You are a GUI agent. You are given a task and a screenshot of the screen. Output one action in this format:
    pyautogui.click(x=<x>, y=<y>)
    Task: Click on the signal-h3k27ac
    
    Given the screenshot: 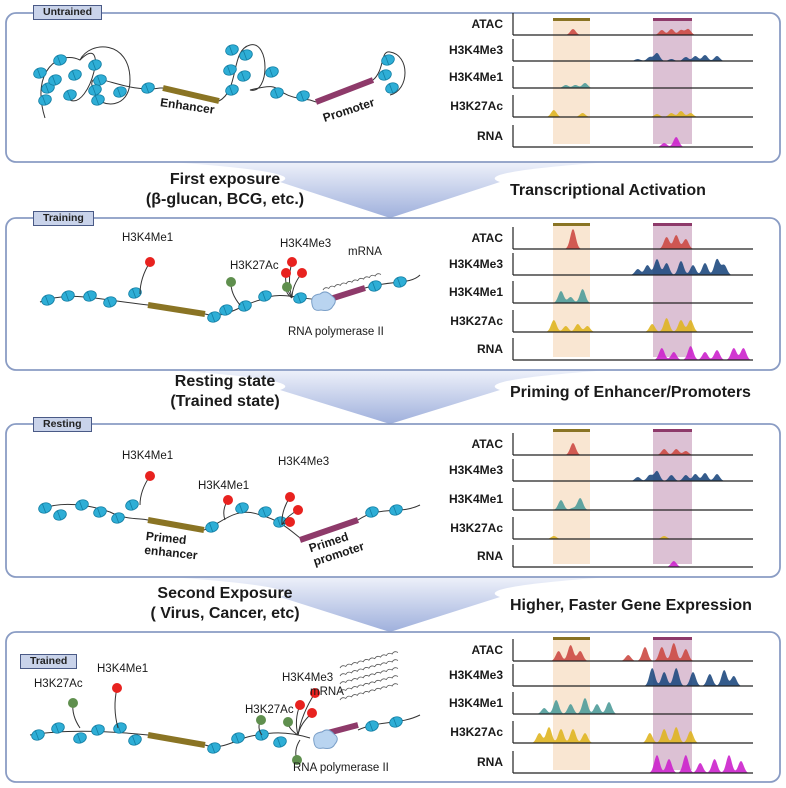 What is the action you would take?
    pyautogui.click(x=633, y=113)
    